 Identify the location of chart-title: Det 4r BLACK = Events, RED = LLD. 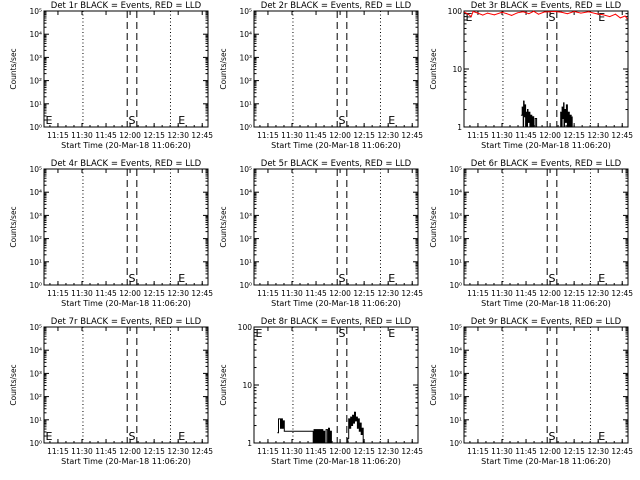
(126, 164).